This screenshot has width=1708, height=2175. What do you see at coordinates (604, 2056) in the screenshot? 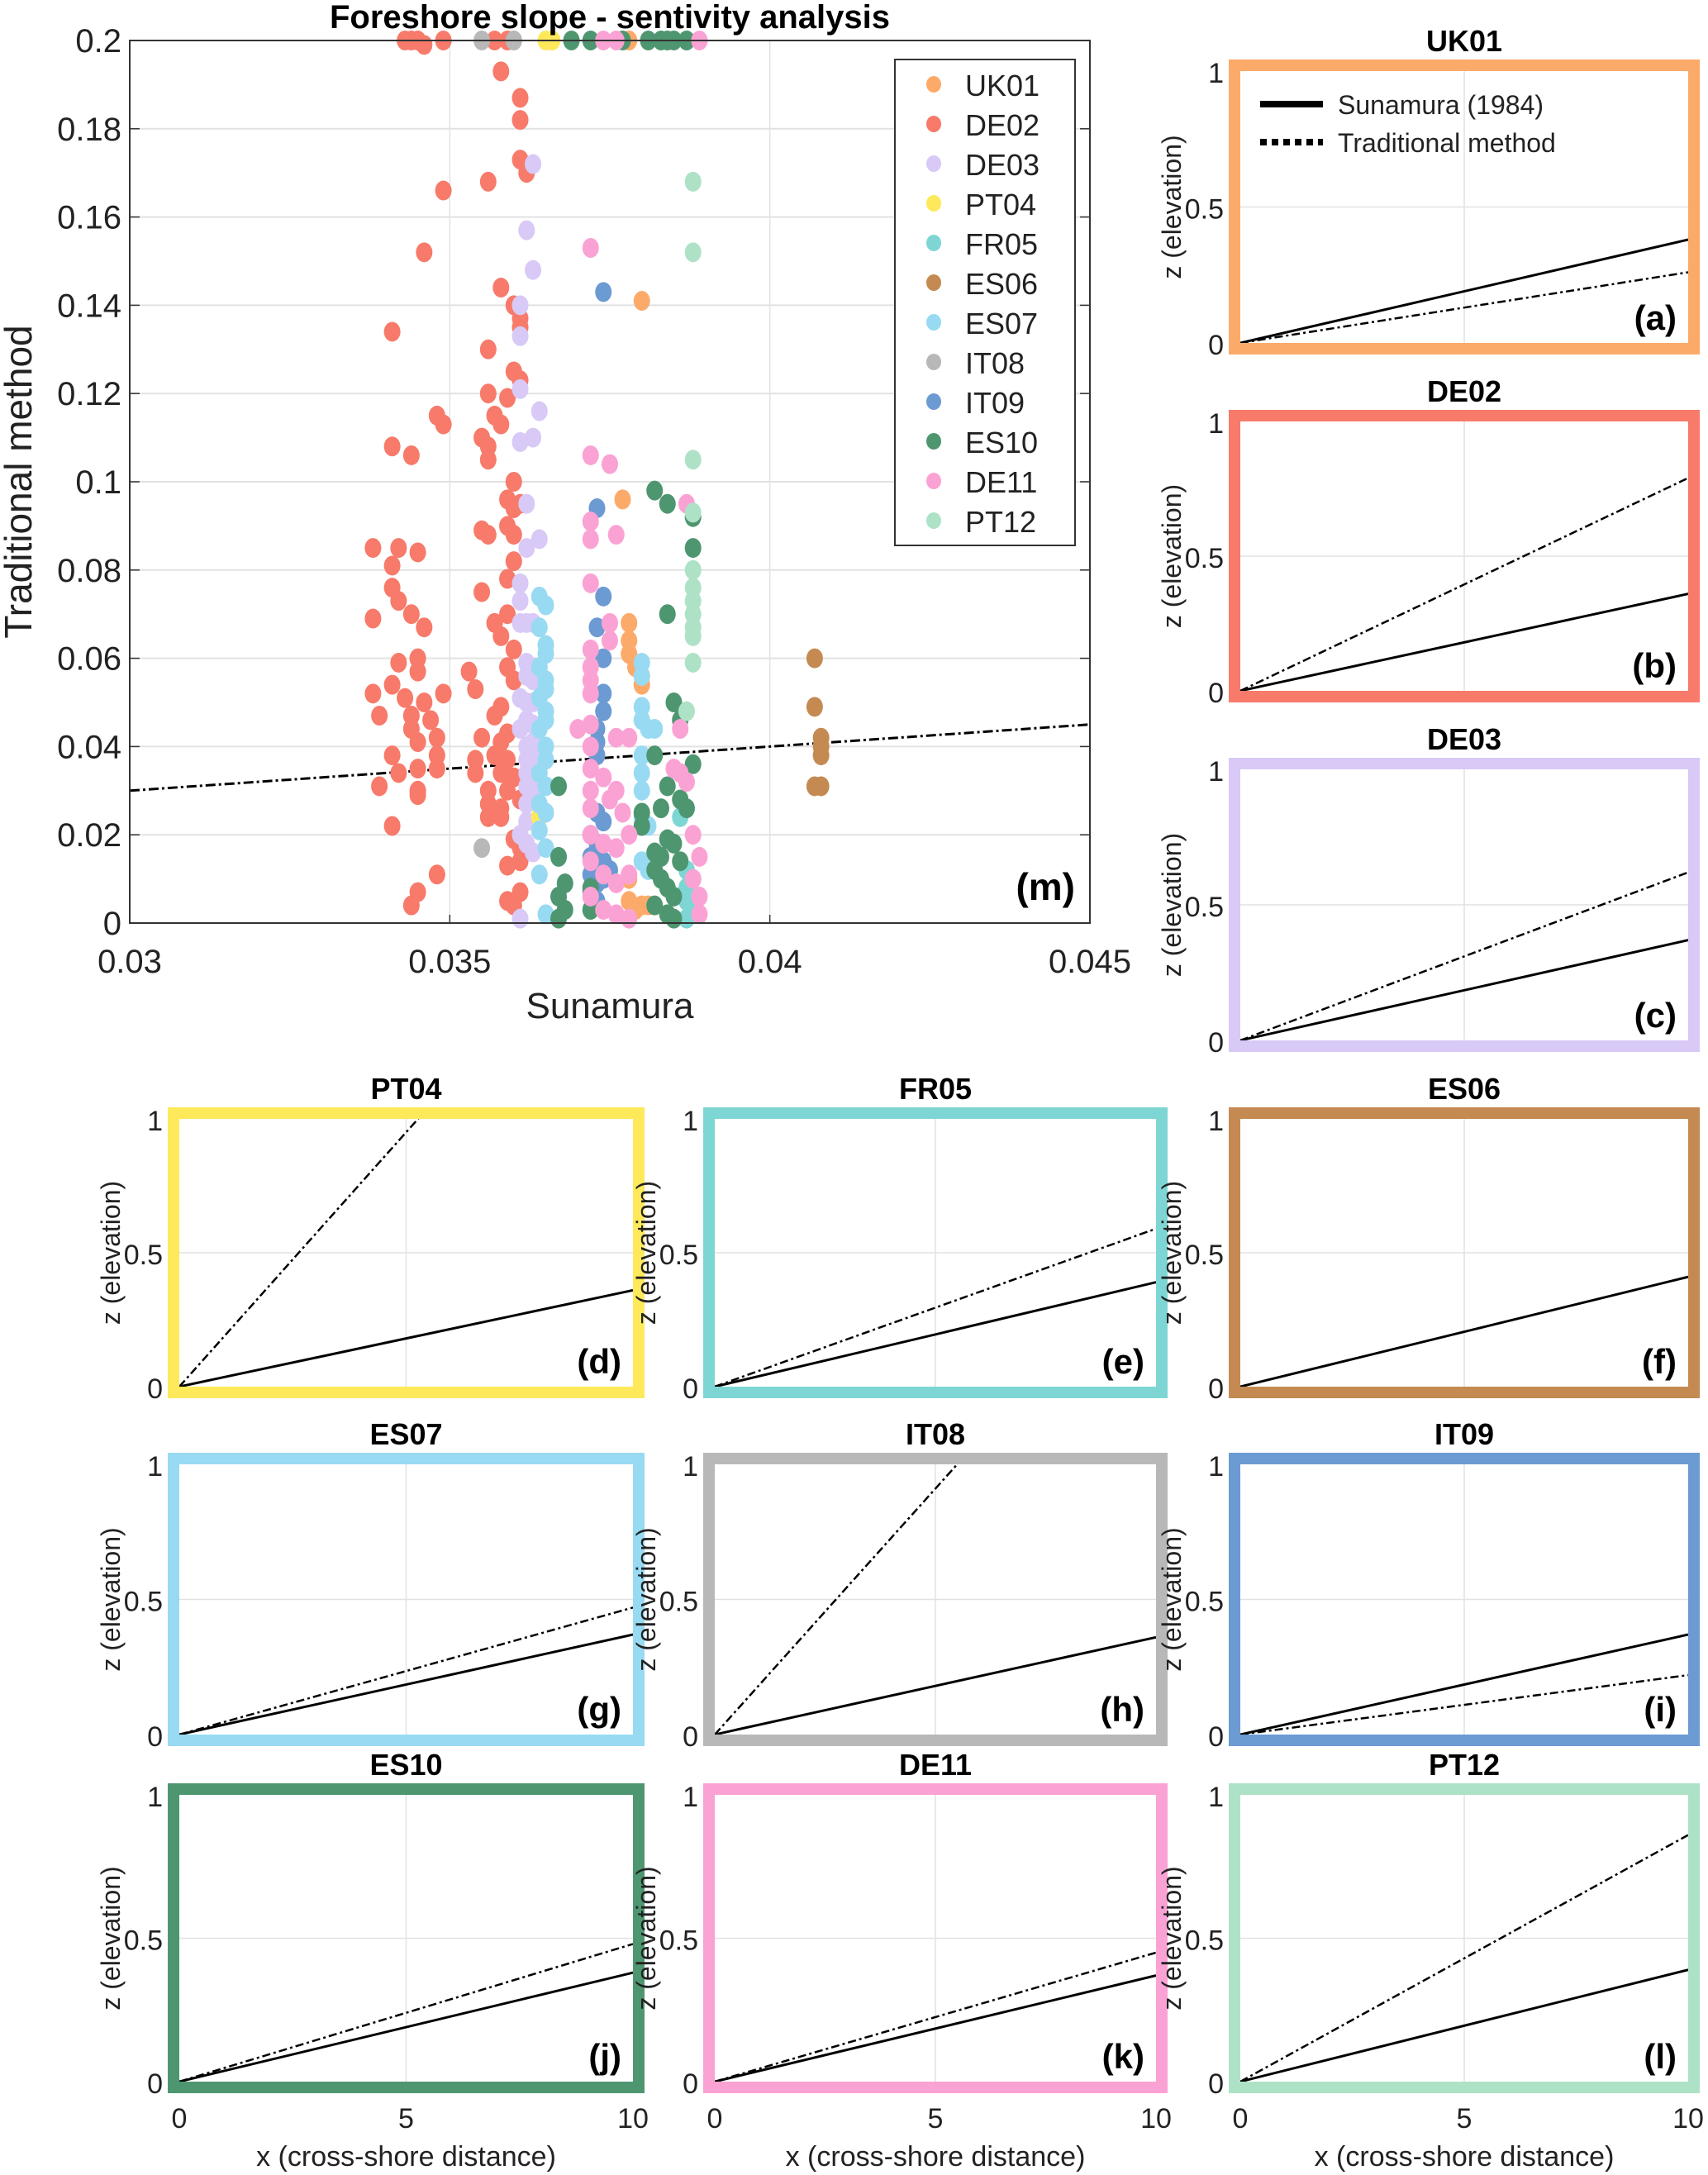
I see `panel-label: (j)` at bounding box center [604, 2056].